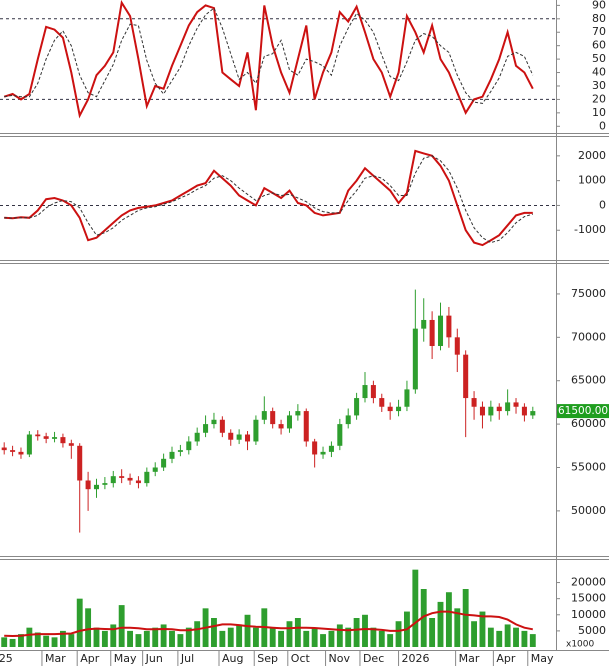  What do you see at coordinates (416, 658) in the screenshot?
I see `x-tick-label: 2026` at bounding box center [416, 658].